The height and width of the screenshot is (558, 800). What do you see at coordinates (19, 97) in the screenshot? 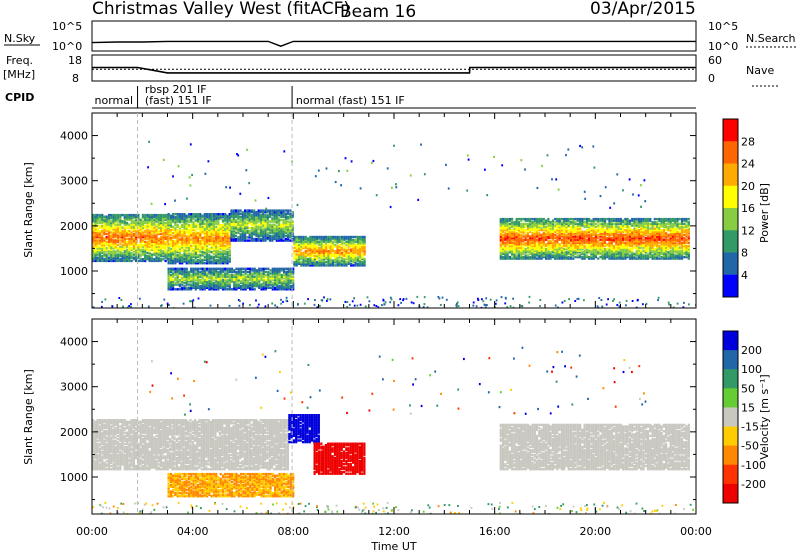
I see `cpid-label: CPID` at bounding box center [19, 97].